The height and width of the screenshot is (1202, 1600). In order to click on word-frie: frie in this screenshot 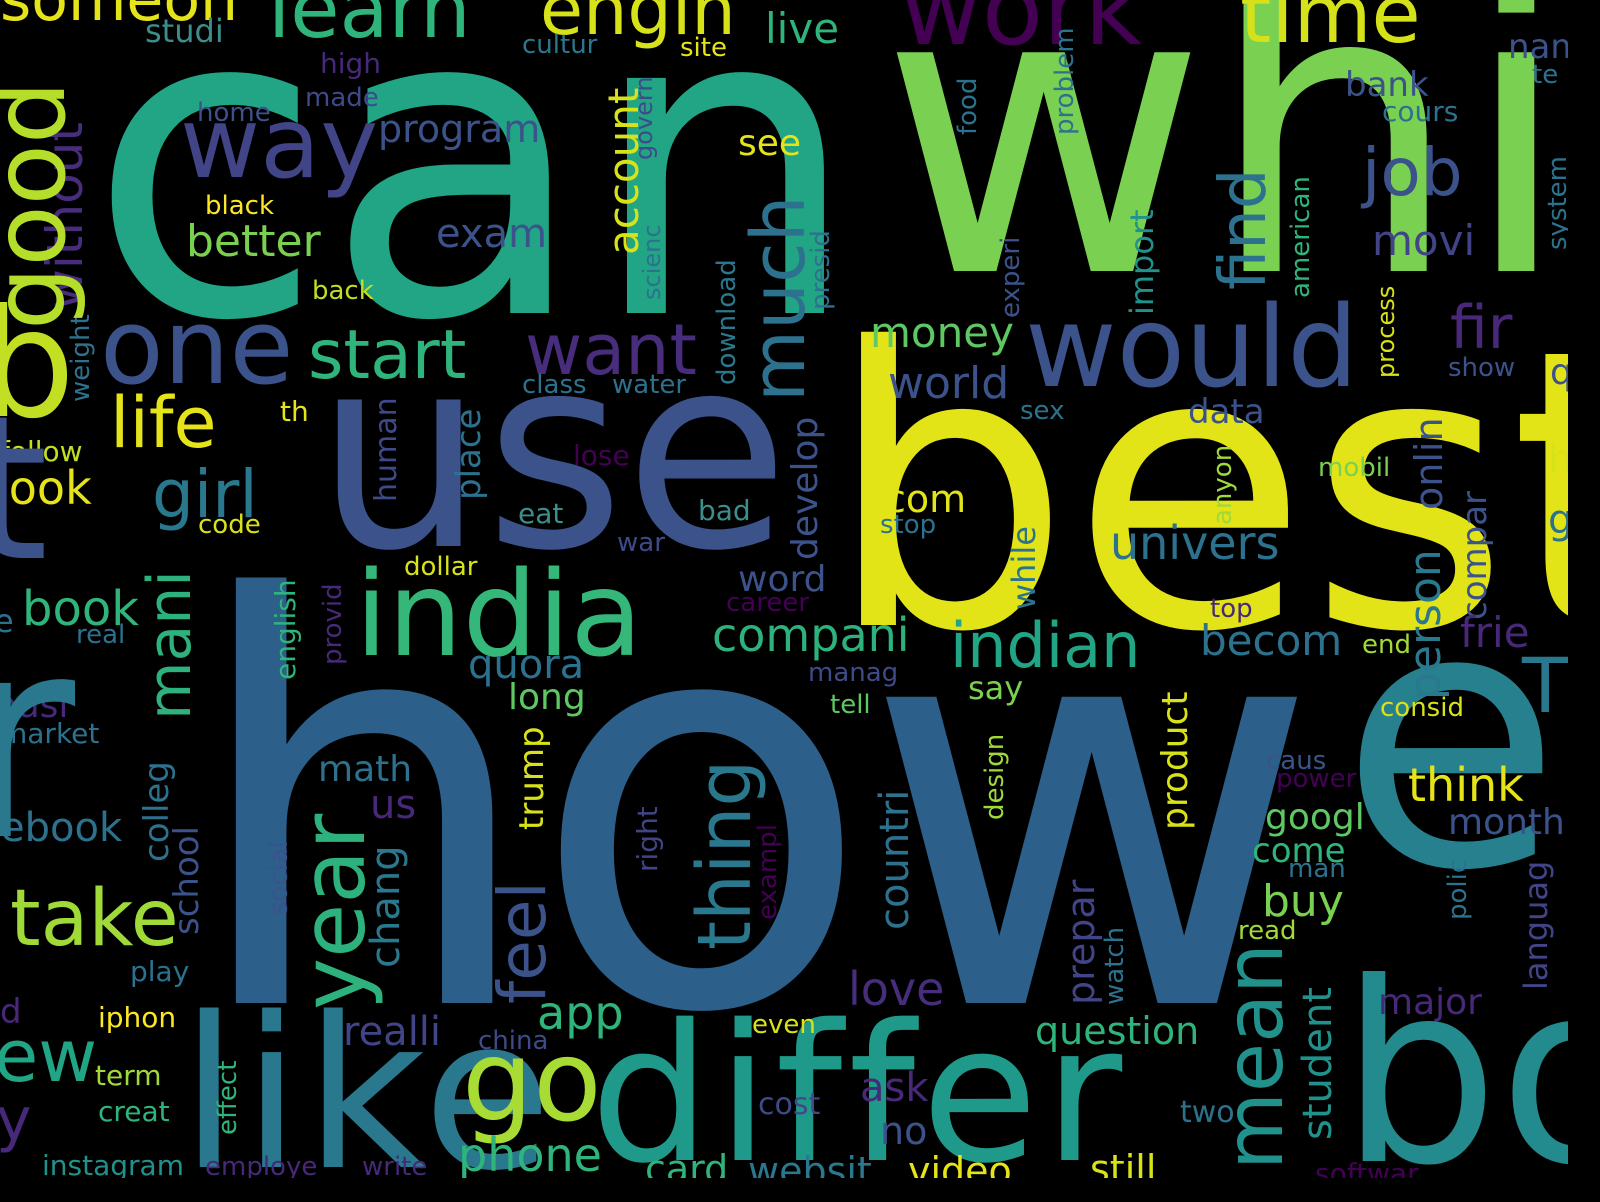, I will do `click(1495, 632)`.